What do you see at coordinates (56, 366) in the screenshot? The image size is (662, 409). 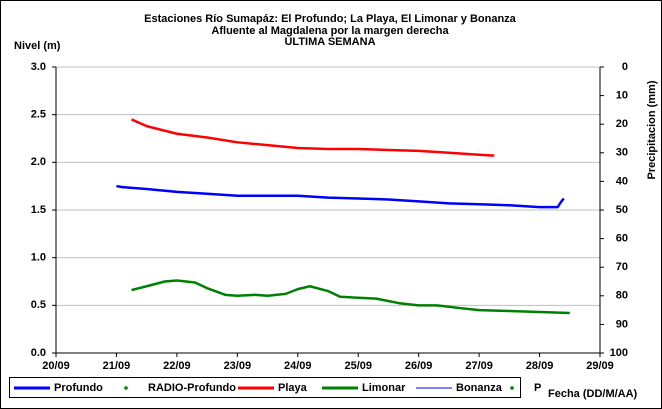 I see `x-tick-label: 20/09` at bounding box center [56, 366].